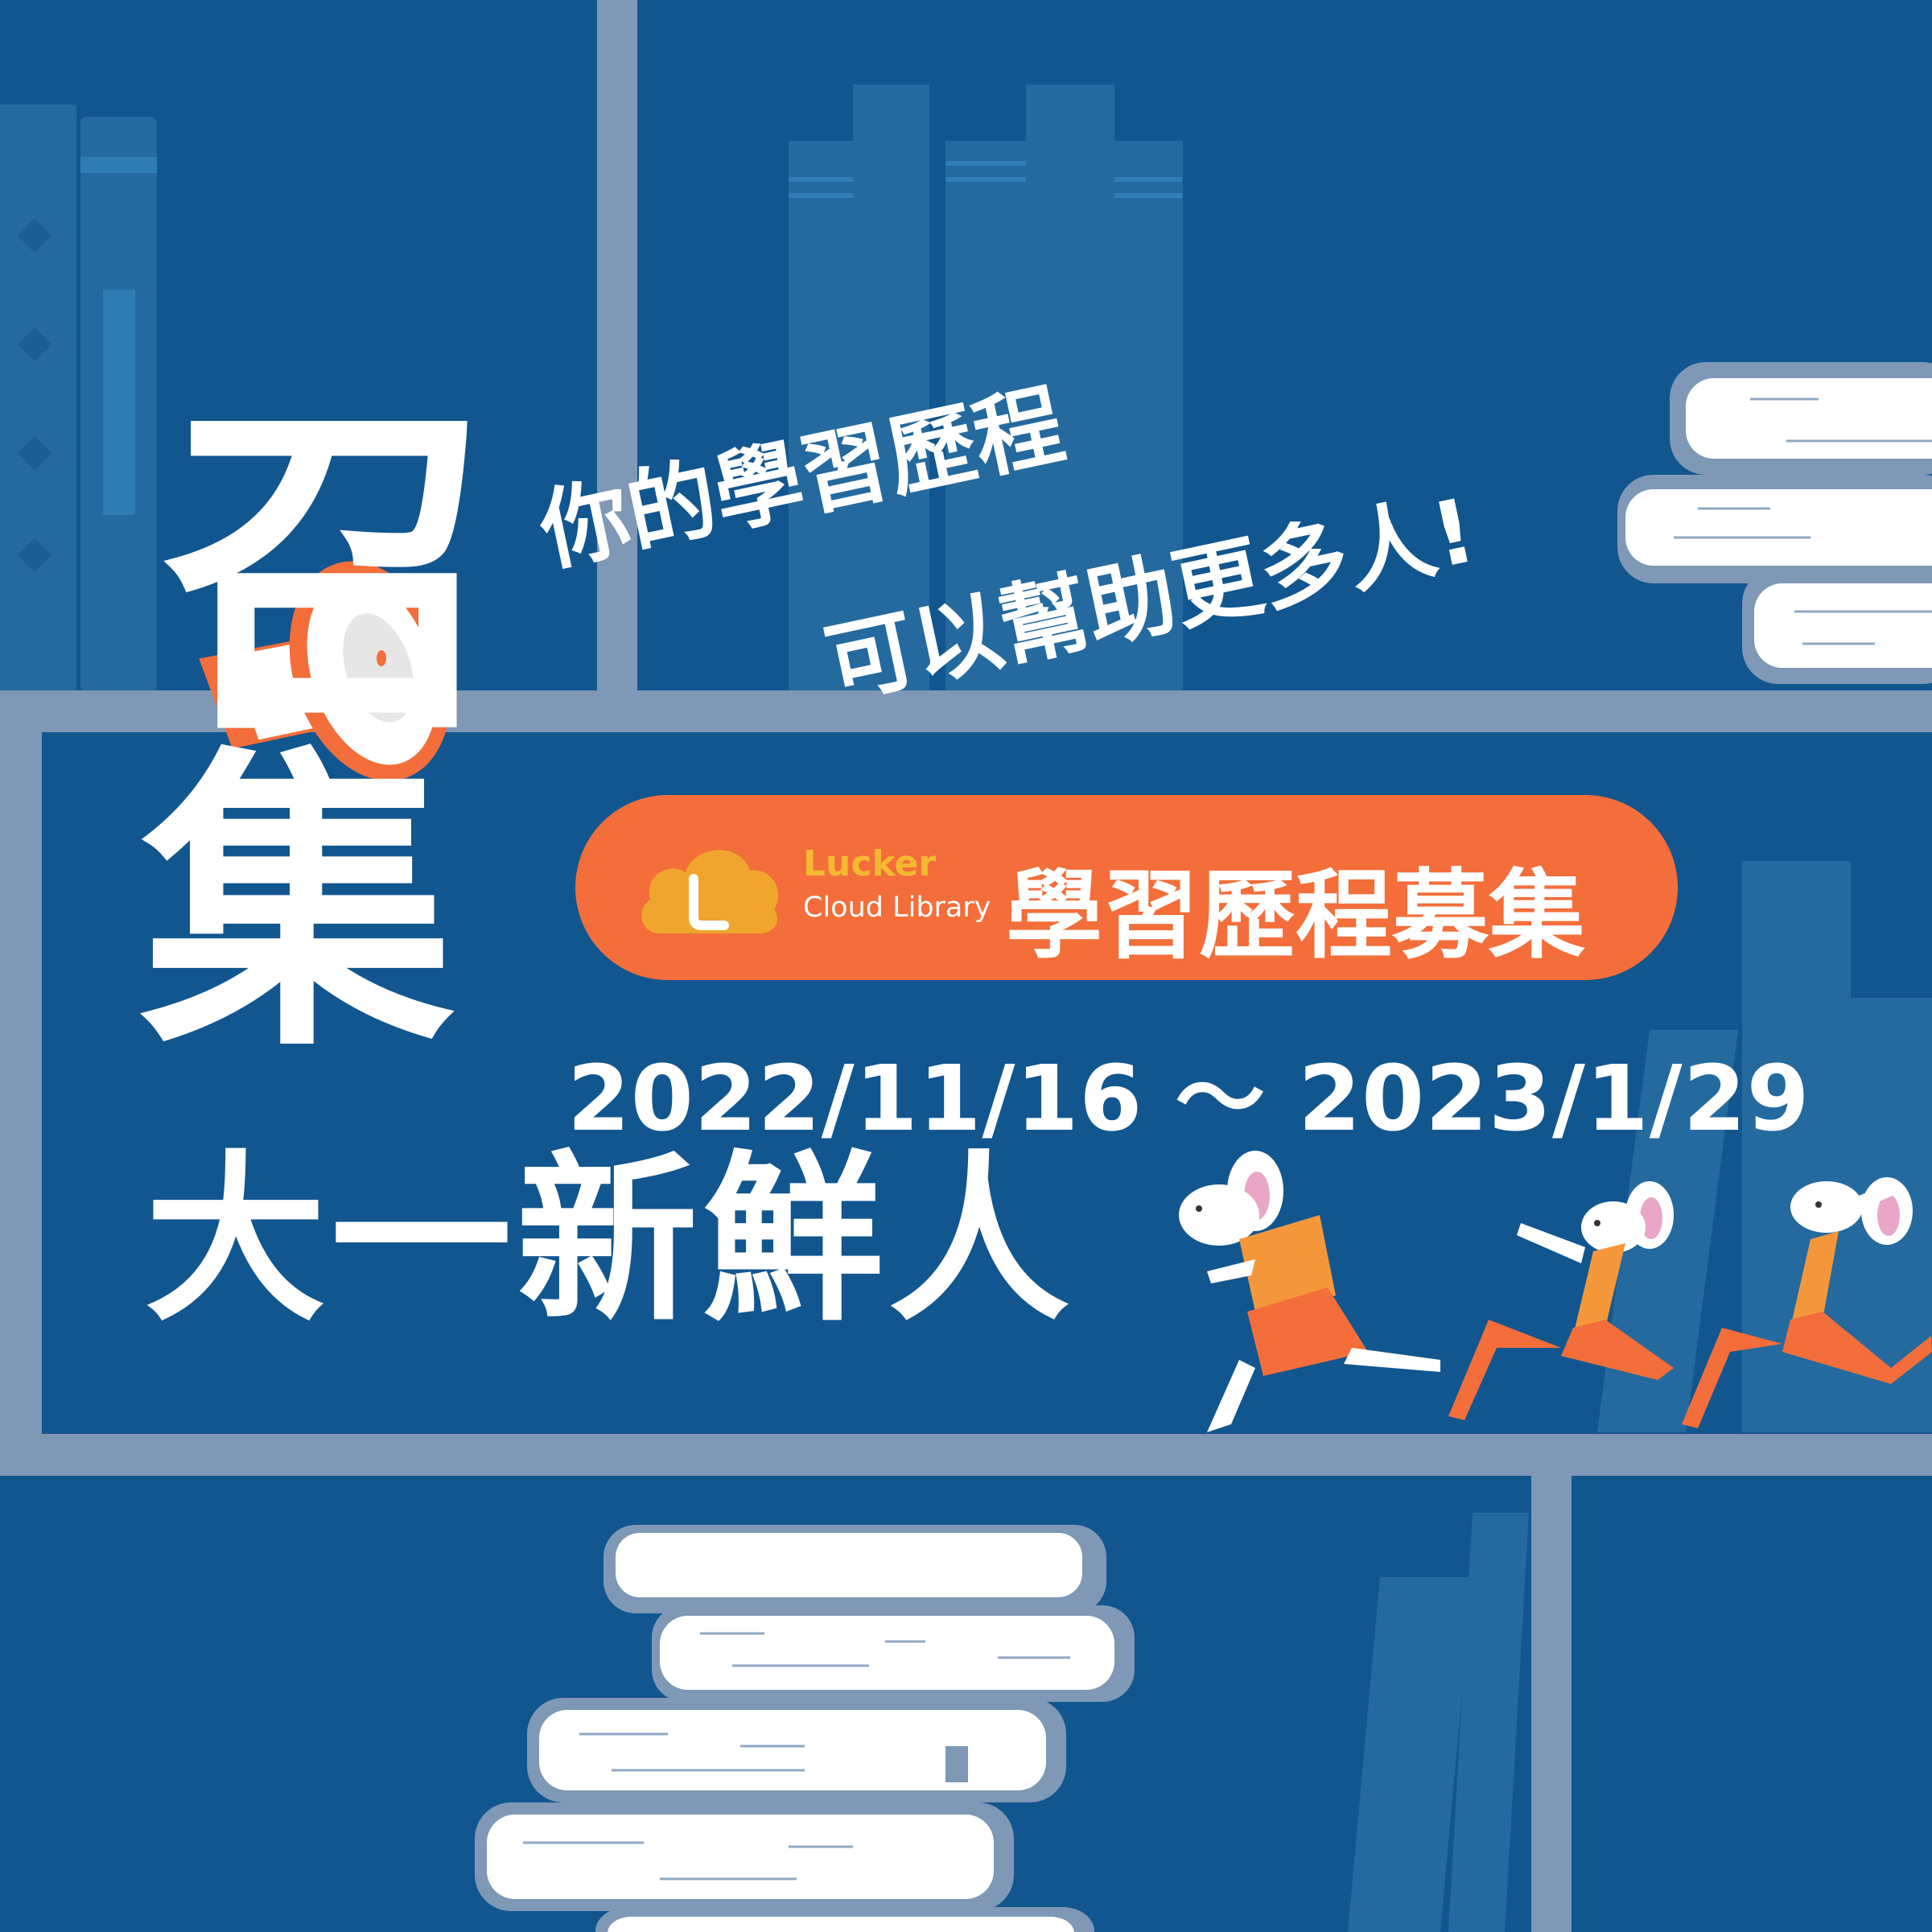 The height and width of the screenshot is (1932, 1932). I want to click on lucker-cloud-logo-icon, so click(710, 892).